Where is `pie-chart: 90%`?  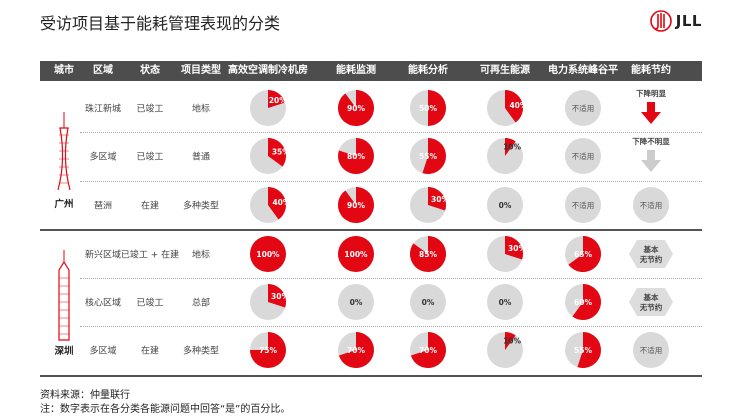 pie-chart: 90% is located at coordinates (356, 205).